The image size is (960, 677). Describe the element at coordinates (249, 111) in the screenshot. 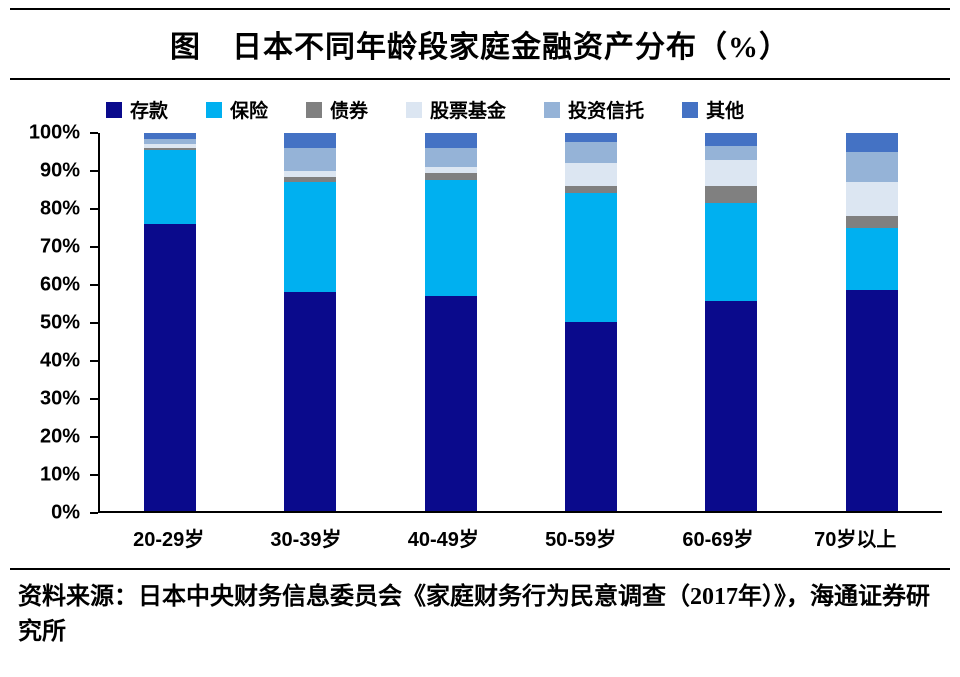

I see `legend-label: 保险` at that location.